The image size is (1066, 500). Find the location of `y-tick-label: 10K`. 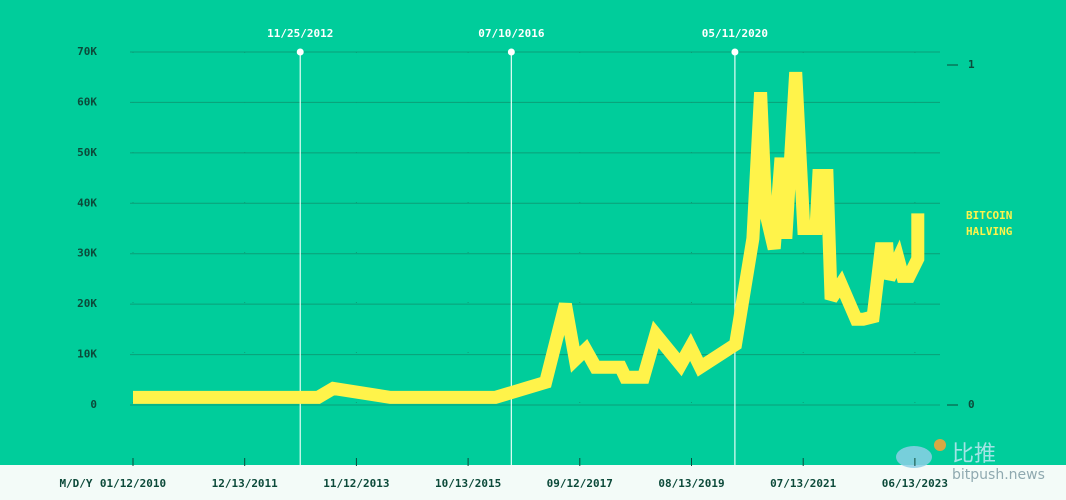

y-tick-label: 10K is located at coordinates (87, 354).